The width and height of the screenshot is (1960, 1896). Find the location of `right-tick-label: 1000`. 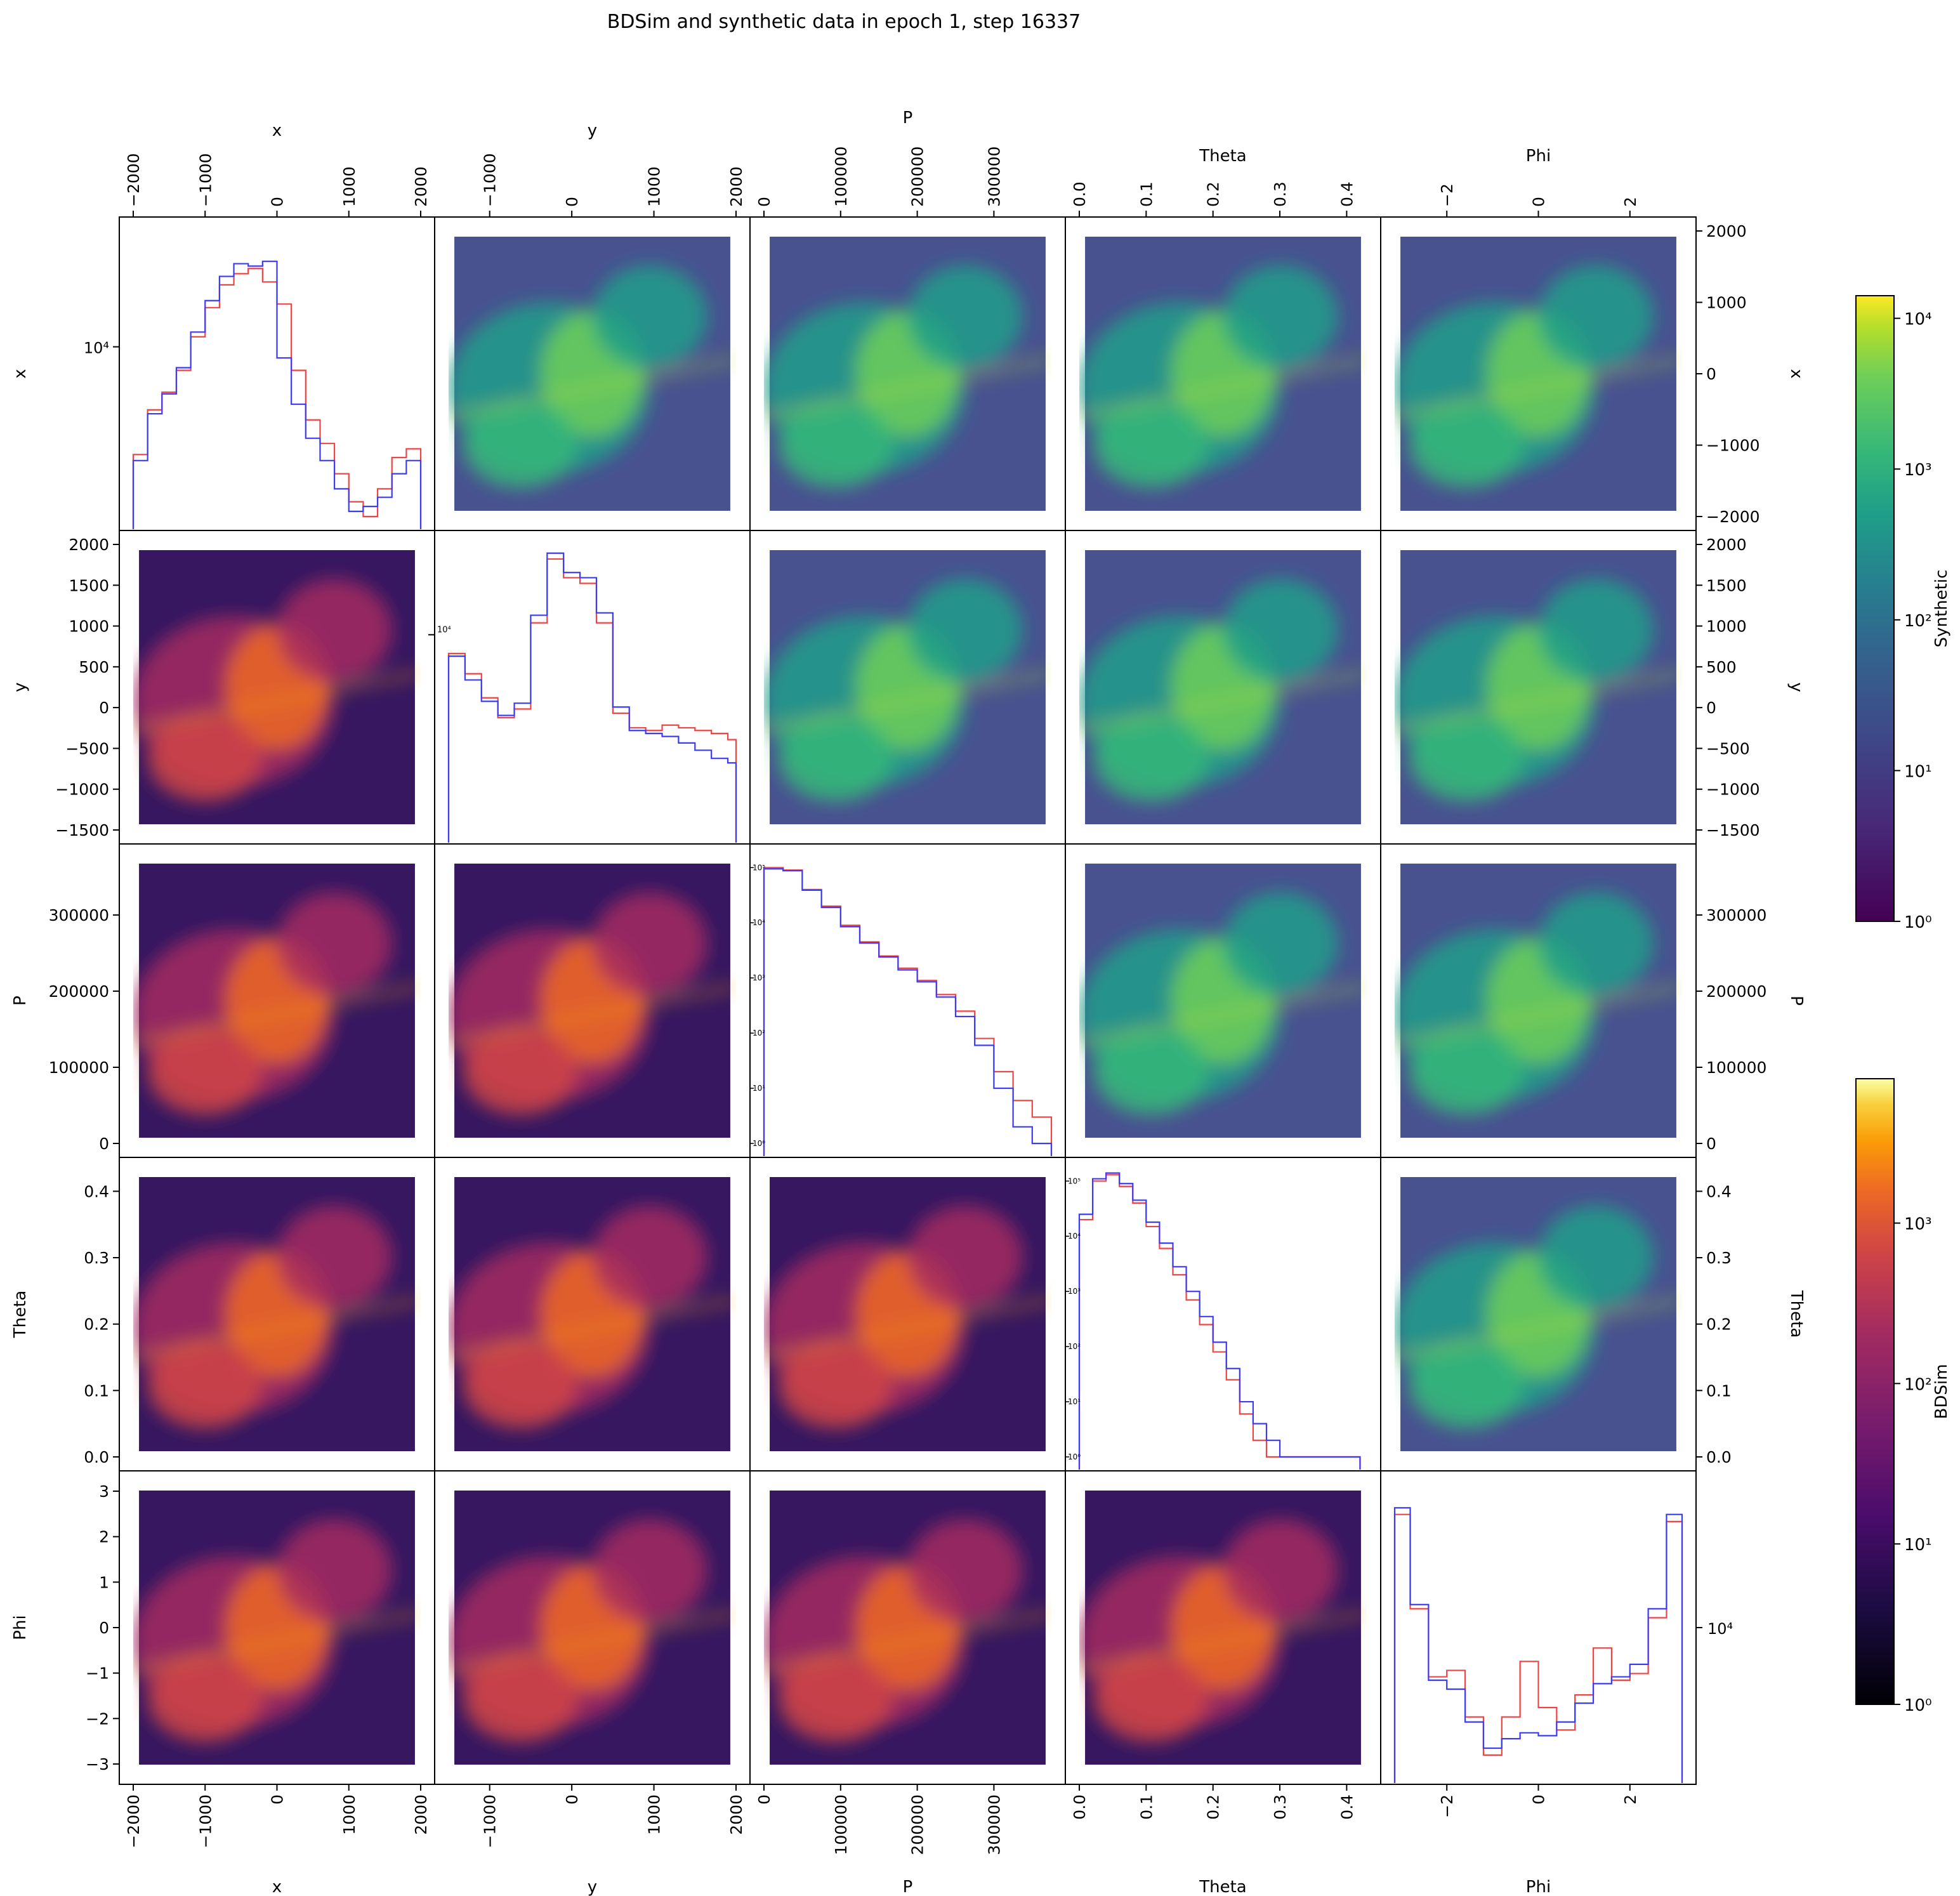

right-tick-label: 1000 is located at coordinates (1726, 303).